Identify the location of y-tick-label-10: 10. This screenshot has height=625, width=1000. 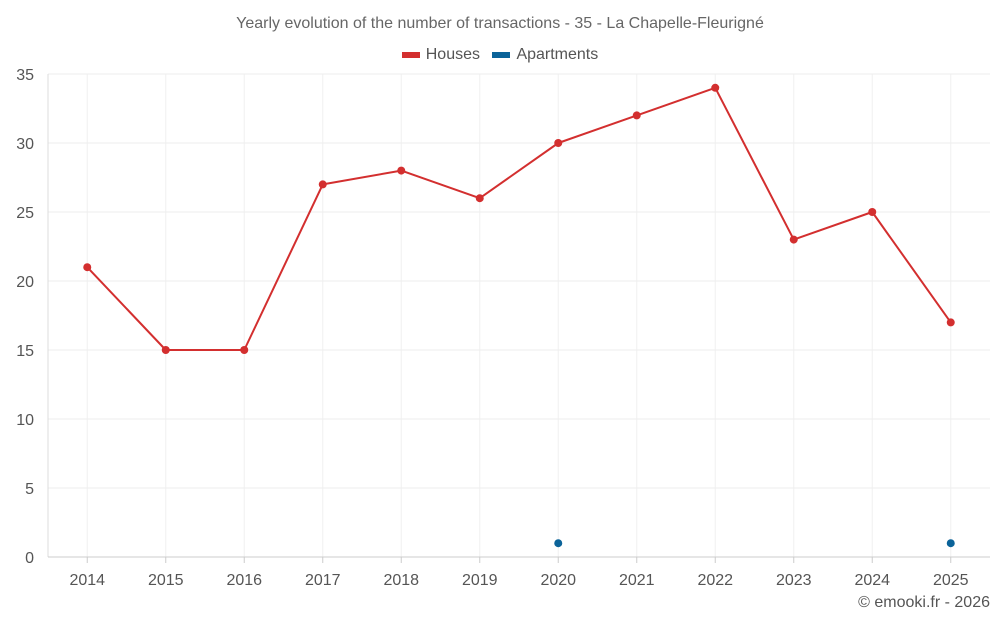
(25, 420).